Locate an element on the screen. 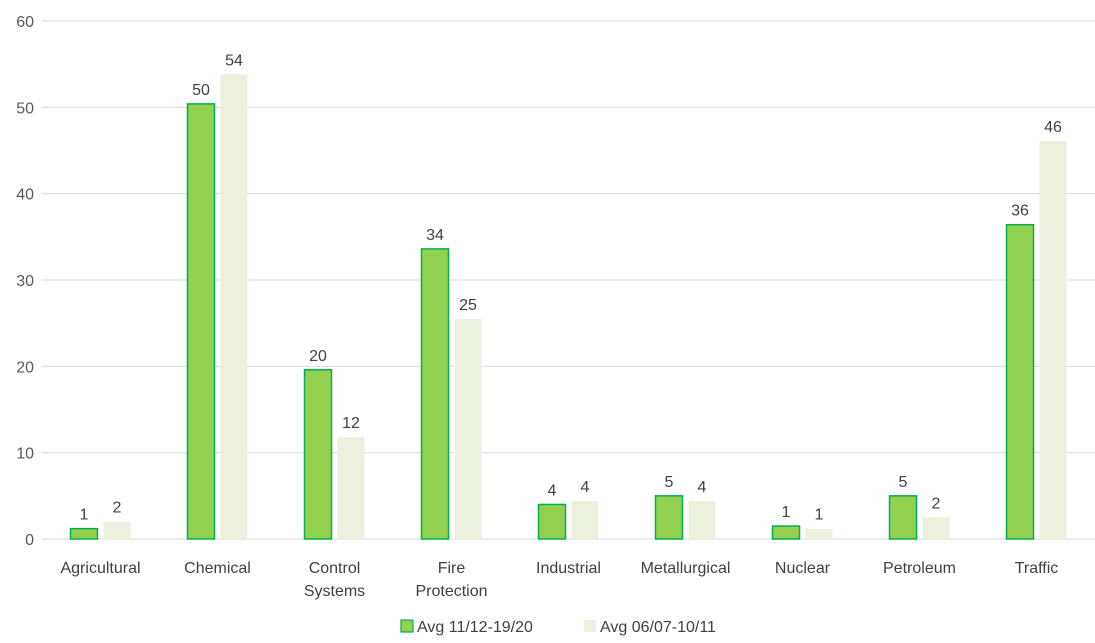  category-label: Metallurgical is located at coordinates (686, 568).